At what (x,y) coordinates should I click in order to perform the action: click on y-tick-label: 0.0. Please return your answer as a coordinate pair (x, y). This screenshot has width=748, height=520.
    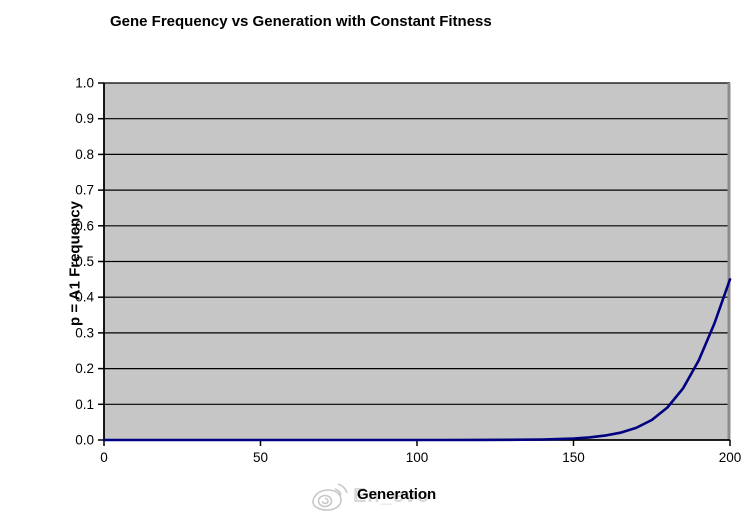
    Looking at the image, I should click on (84, 440).